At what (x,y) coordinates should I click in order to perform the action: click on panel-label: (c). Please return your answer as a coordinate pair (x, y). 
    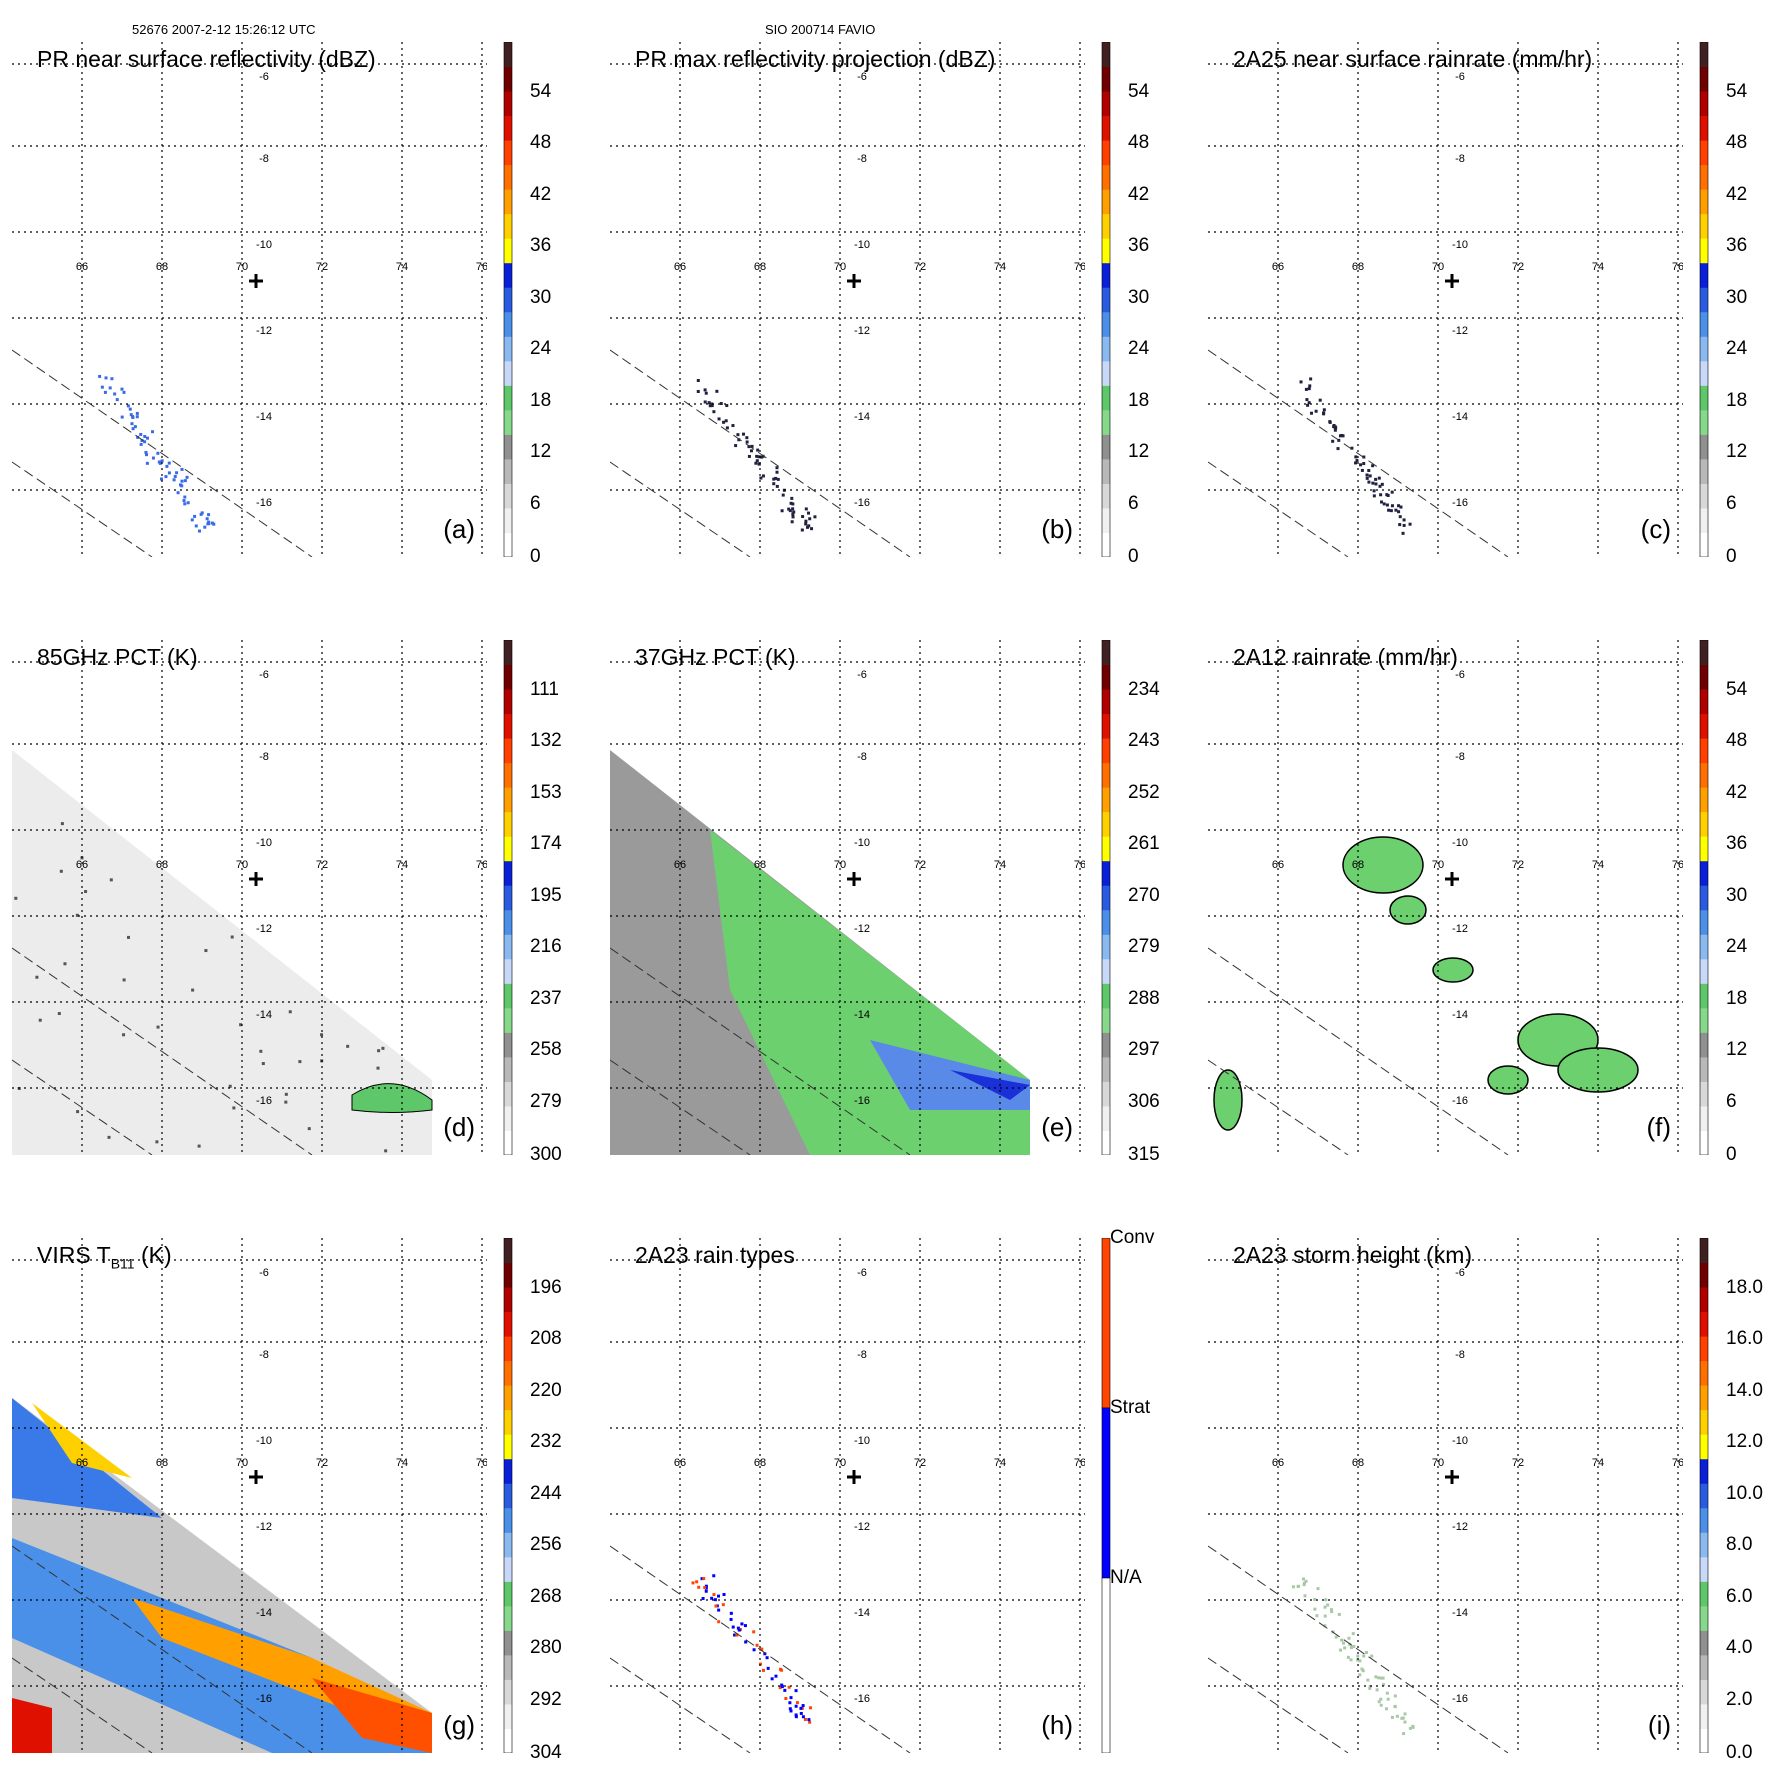
    Looking at the image, I should click on (1655, 529).